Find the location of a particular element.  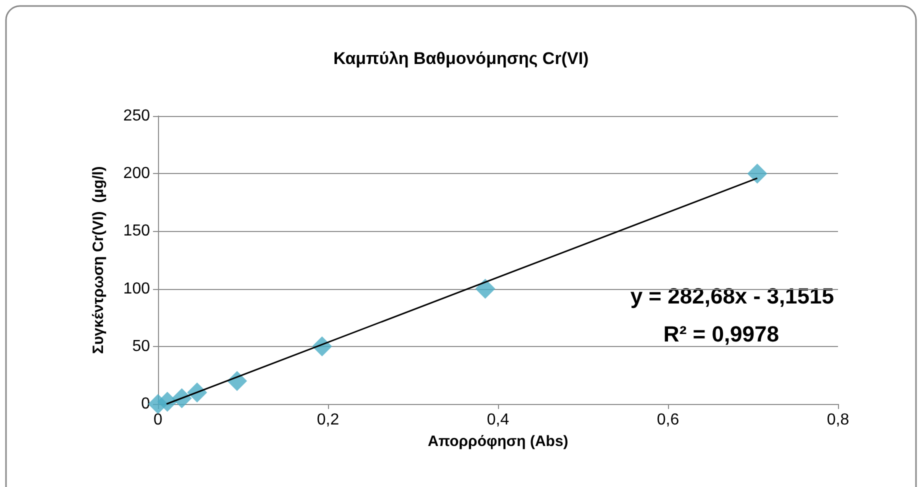

x-tick-label: 0,8 is located at coordinates (838, 420).